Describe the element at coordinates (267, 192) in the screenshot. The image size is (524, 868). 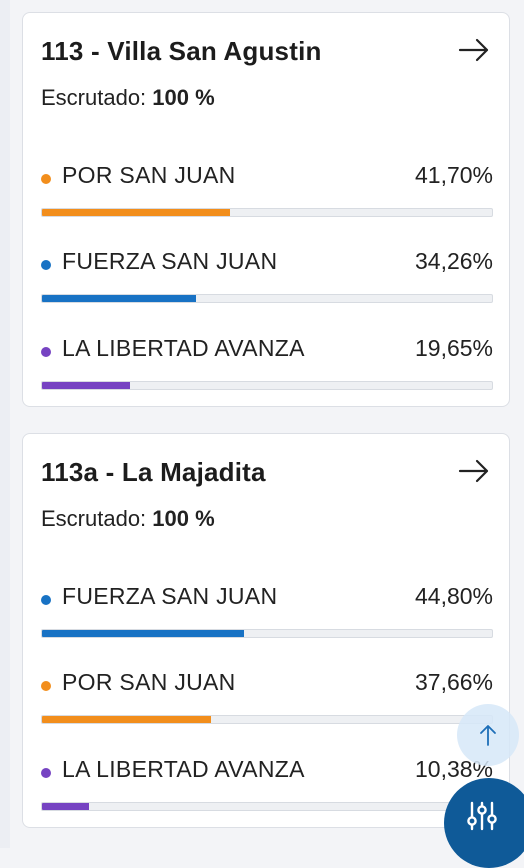
I see `result-row: POR SAN JUAN 41,70%` at that location.